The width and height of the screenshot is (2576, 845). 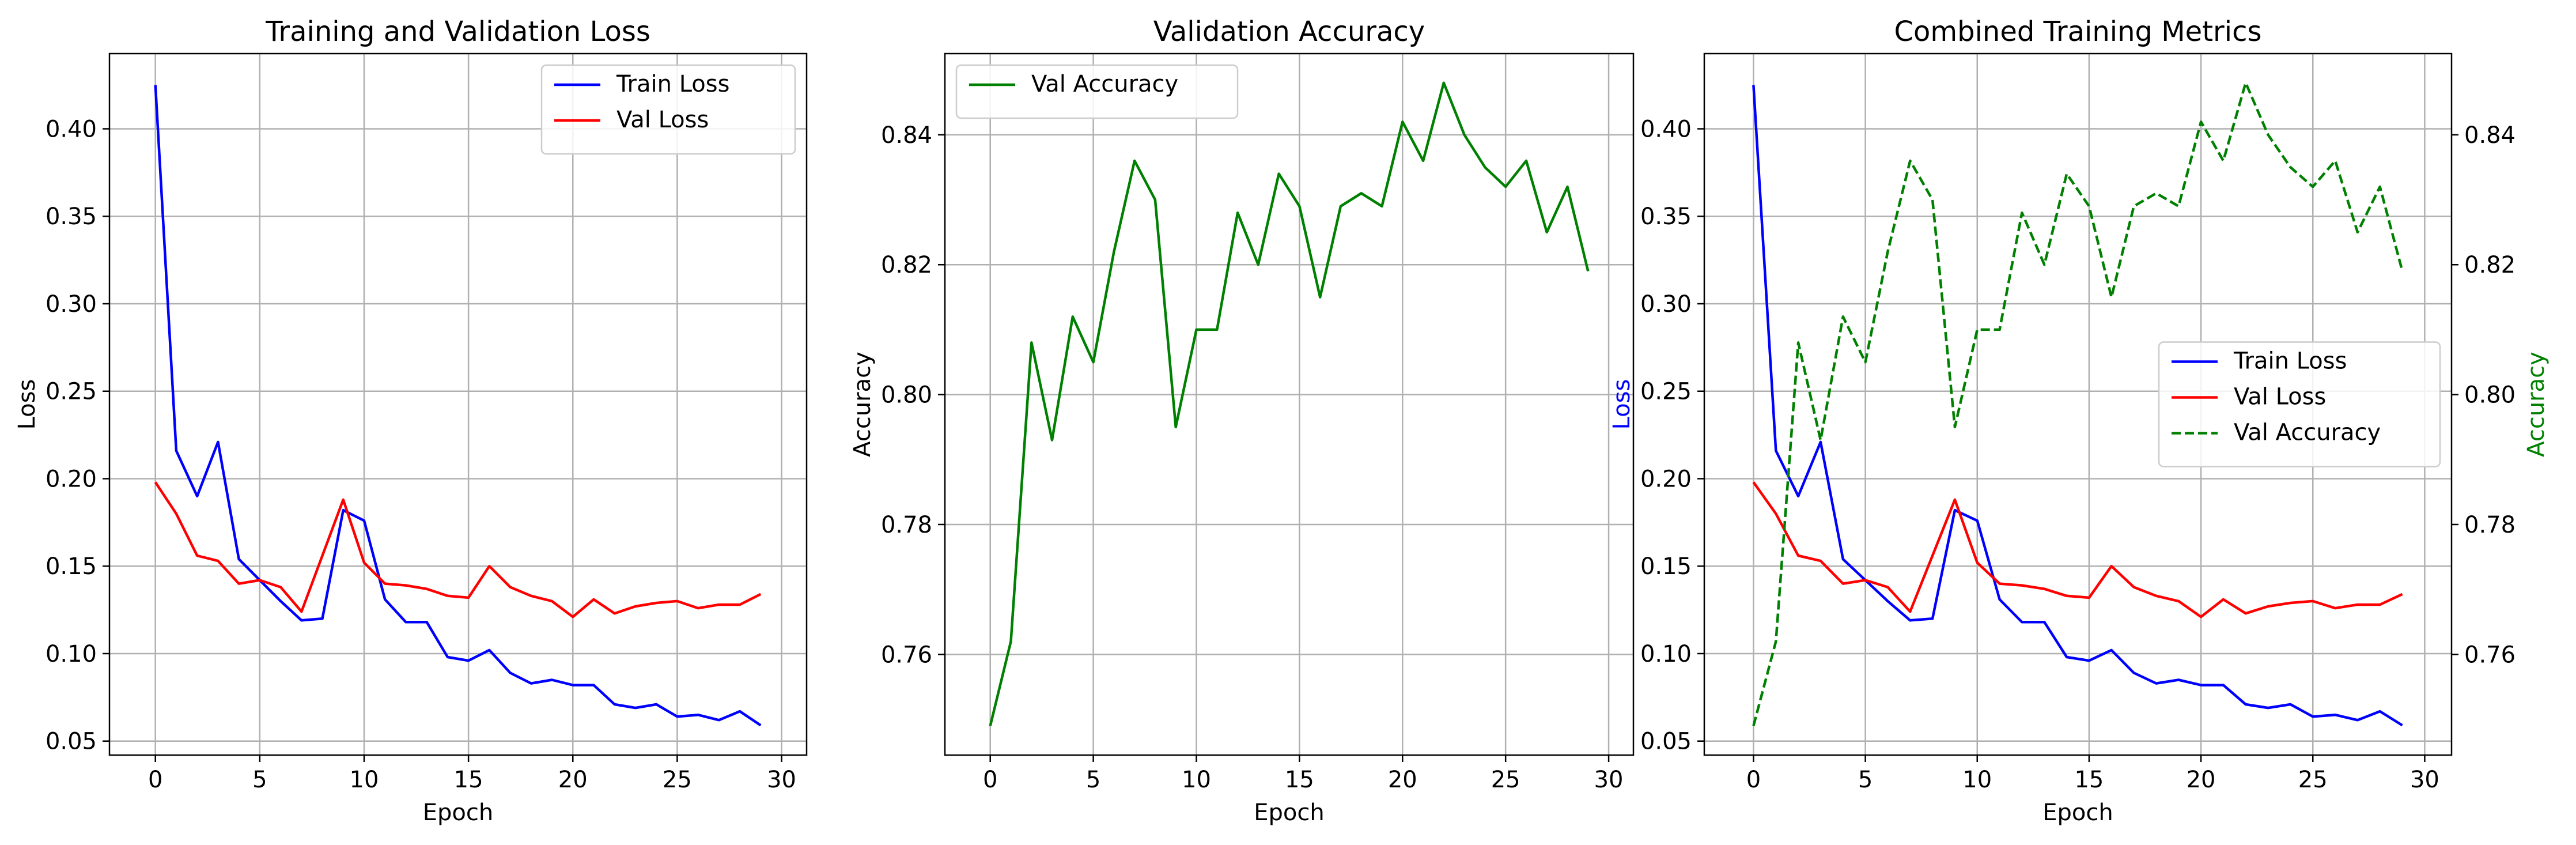 I want to click on y2-tick-label: 0.80, so click(x=2490, y=396).